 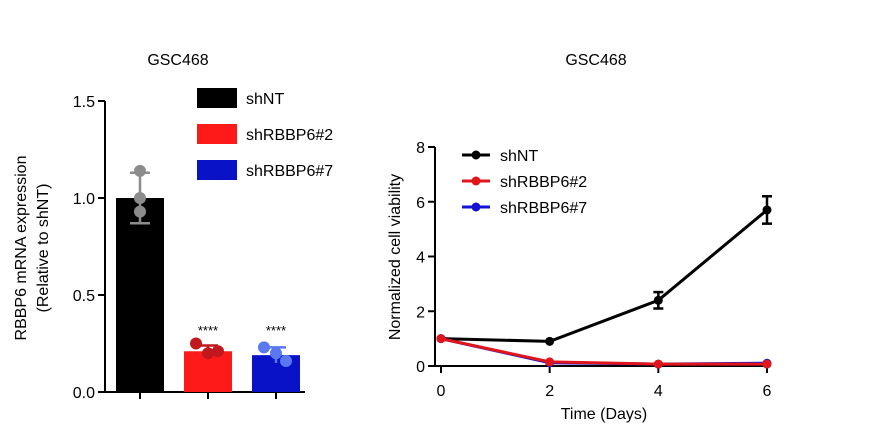 What do you see at coordinates (658, 391) in the screenshot?
I see `line-chart-x-tick-label: 4` at bounding box center [658, 391].